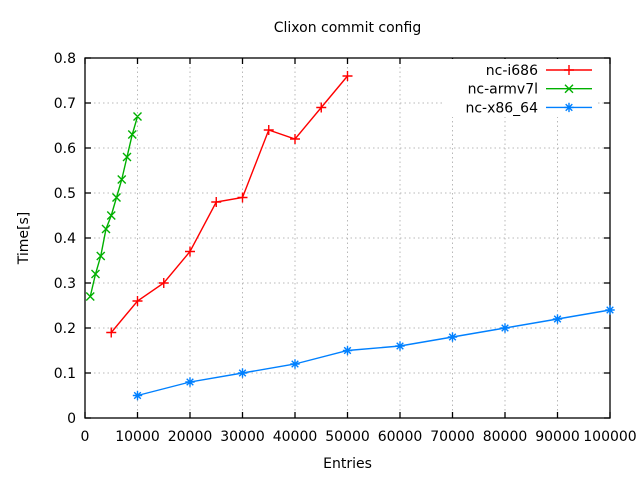 The height and width of the screenshot is (480, 640). I want to click on x-tick-label: 10000, so click(137, 437).